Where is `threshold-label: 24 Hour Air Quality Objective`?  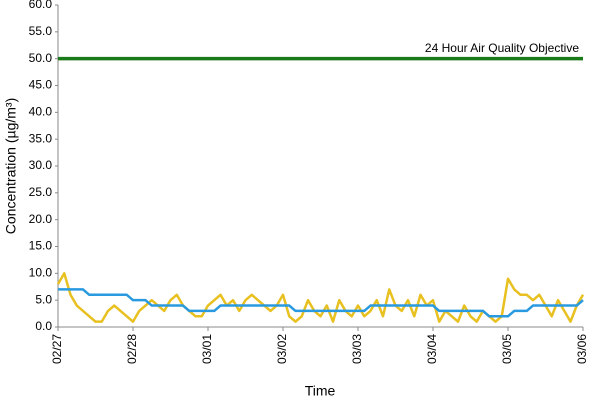
threshold-label: 24 Hour Air Quality Objective is located at coordinates (502, 48).